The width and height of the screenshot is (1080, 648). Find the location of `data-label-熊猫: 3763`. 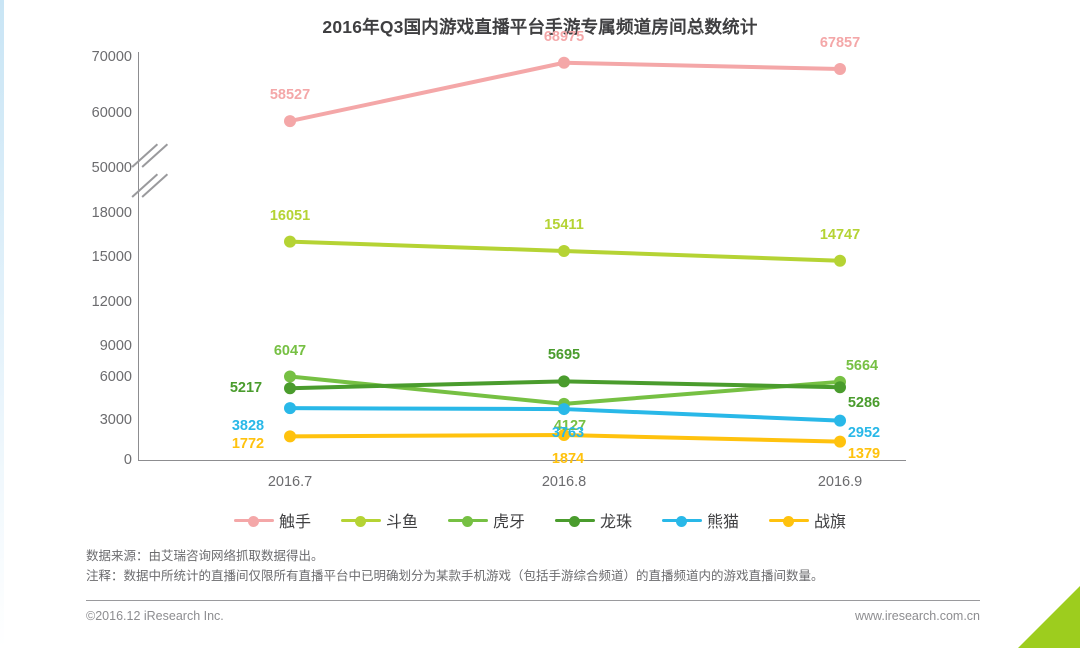

data-label-熊猫: 3763 is located at coordinates (568, 433).